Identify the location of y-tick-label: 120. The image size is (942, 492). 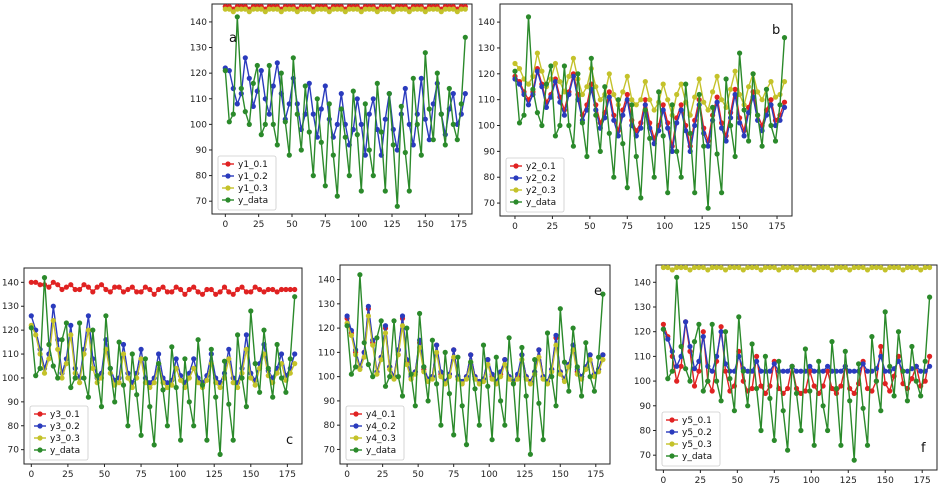
(486, 75).